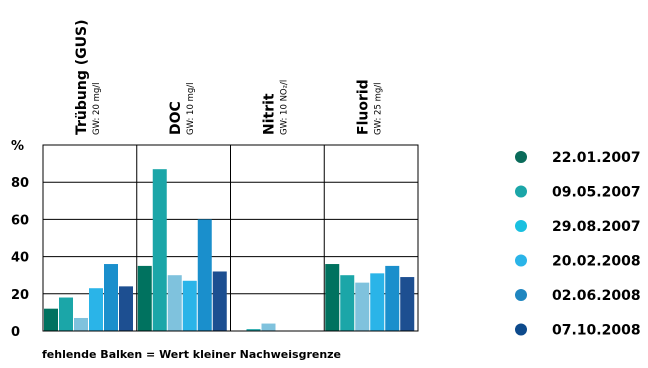  I want to click on legend-label: 09.05.2007, so click(596, 193).